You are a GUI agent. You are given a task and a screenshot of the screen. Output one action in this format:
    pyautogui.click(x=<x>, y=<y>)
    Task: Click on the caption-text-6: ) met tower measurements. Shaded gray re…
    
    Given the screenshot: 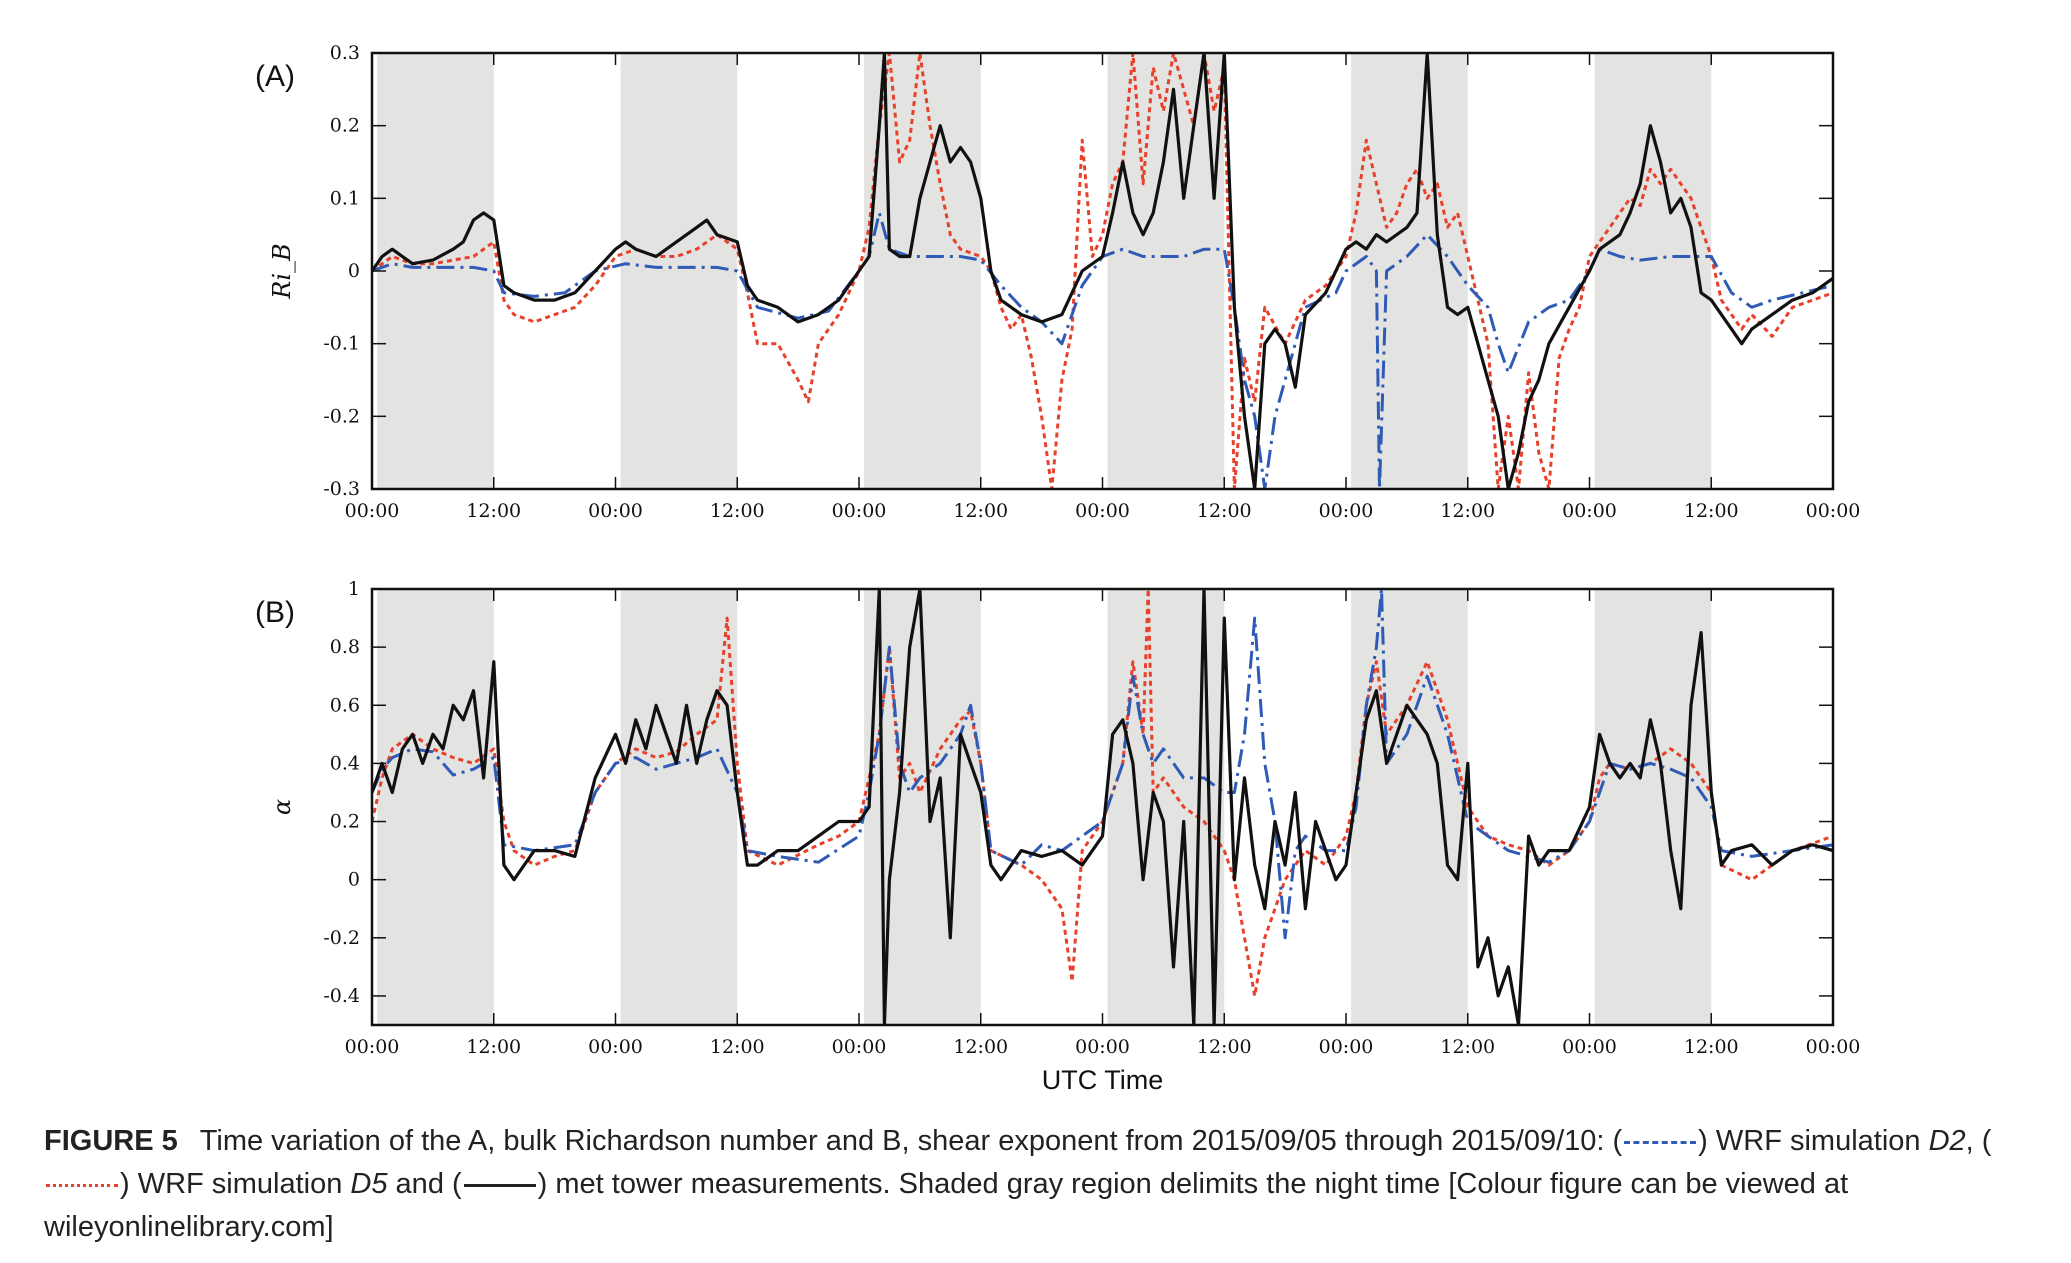 What is the action you would take?
    pyautogui.click(x=946, y=1205)
    